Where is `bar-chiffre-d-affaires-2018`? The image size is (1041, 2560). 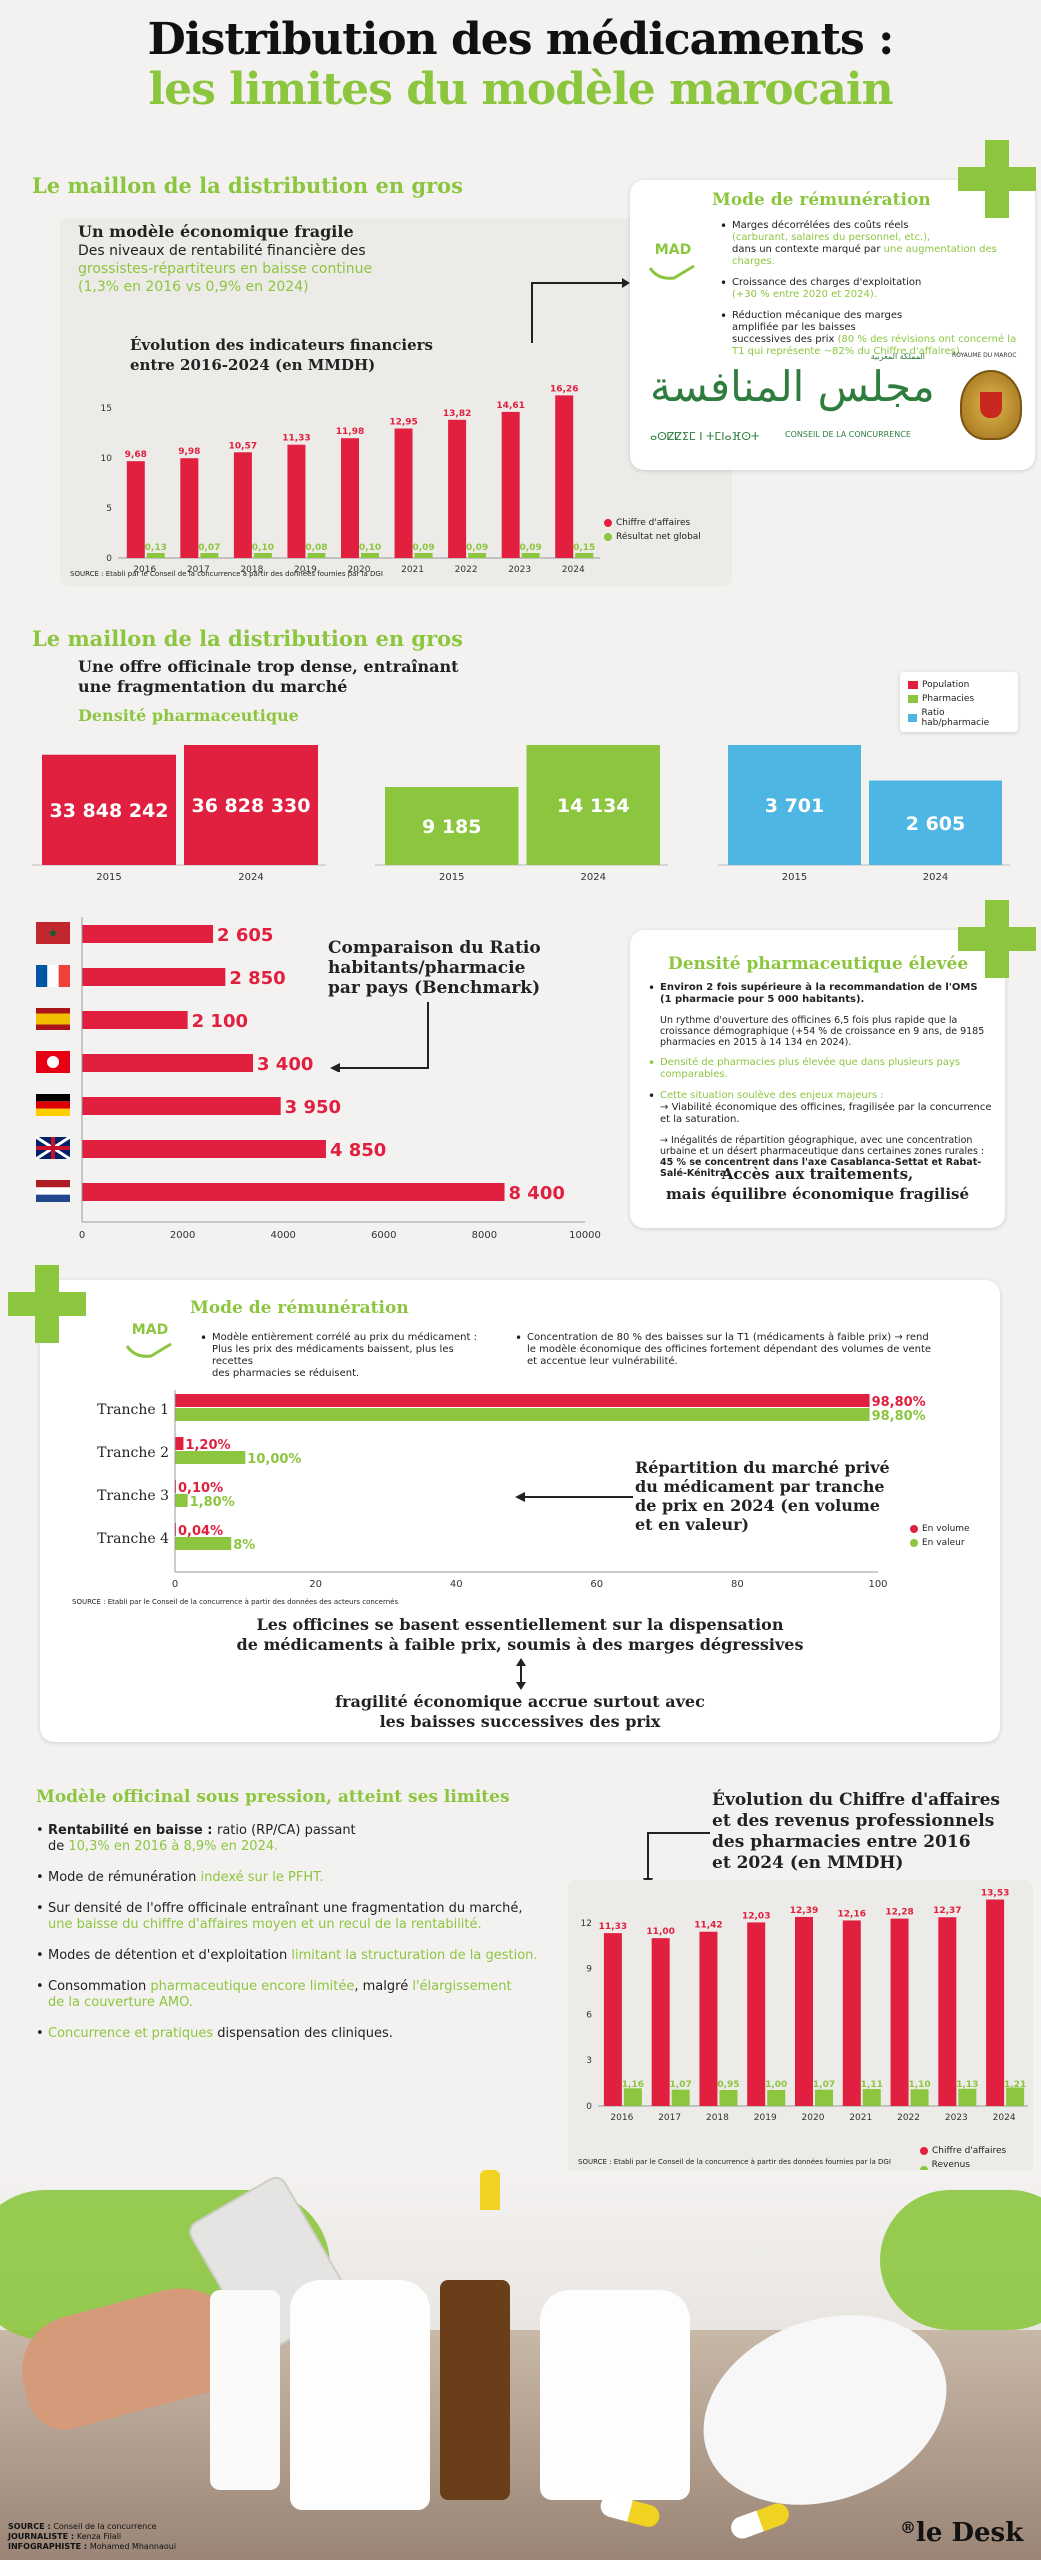
bar-chiffre-d-affaires-2018 is located at coordinates (708, 2018).